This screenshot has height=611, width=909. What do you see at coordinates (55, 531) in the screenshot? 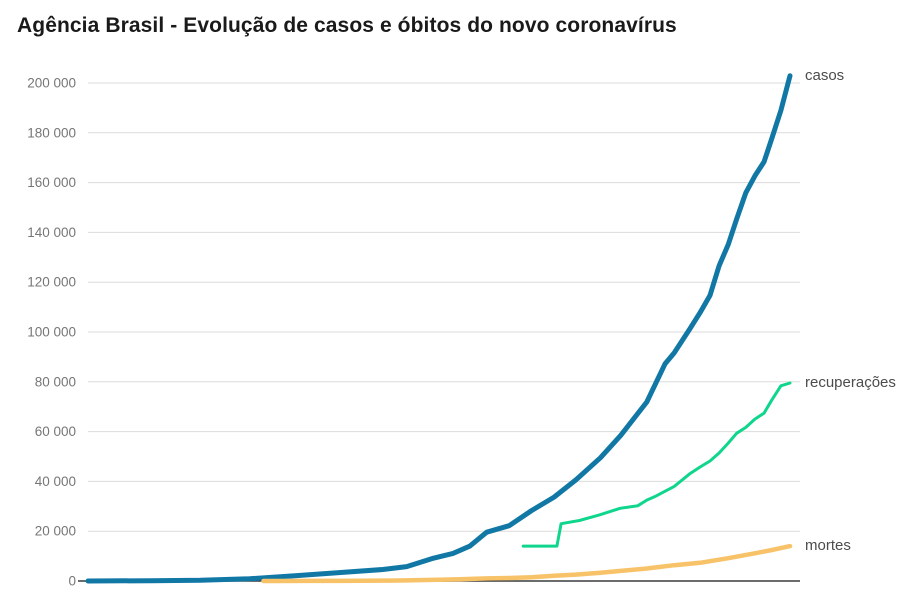
I see `y-tick-label: 20 000` at bounding box center [55, 531].